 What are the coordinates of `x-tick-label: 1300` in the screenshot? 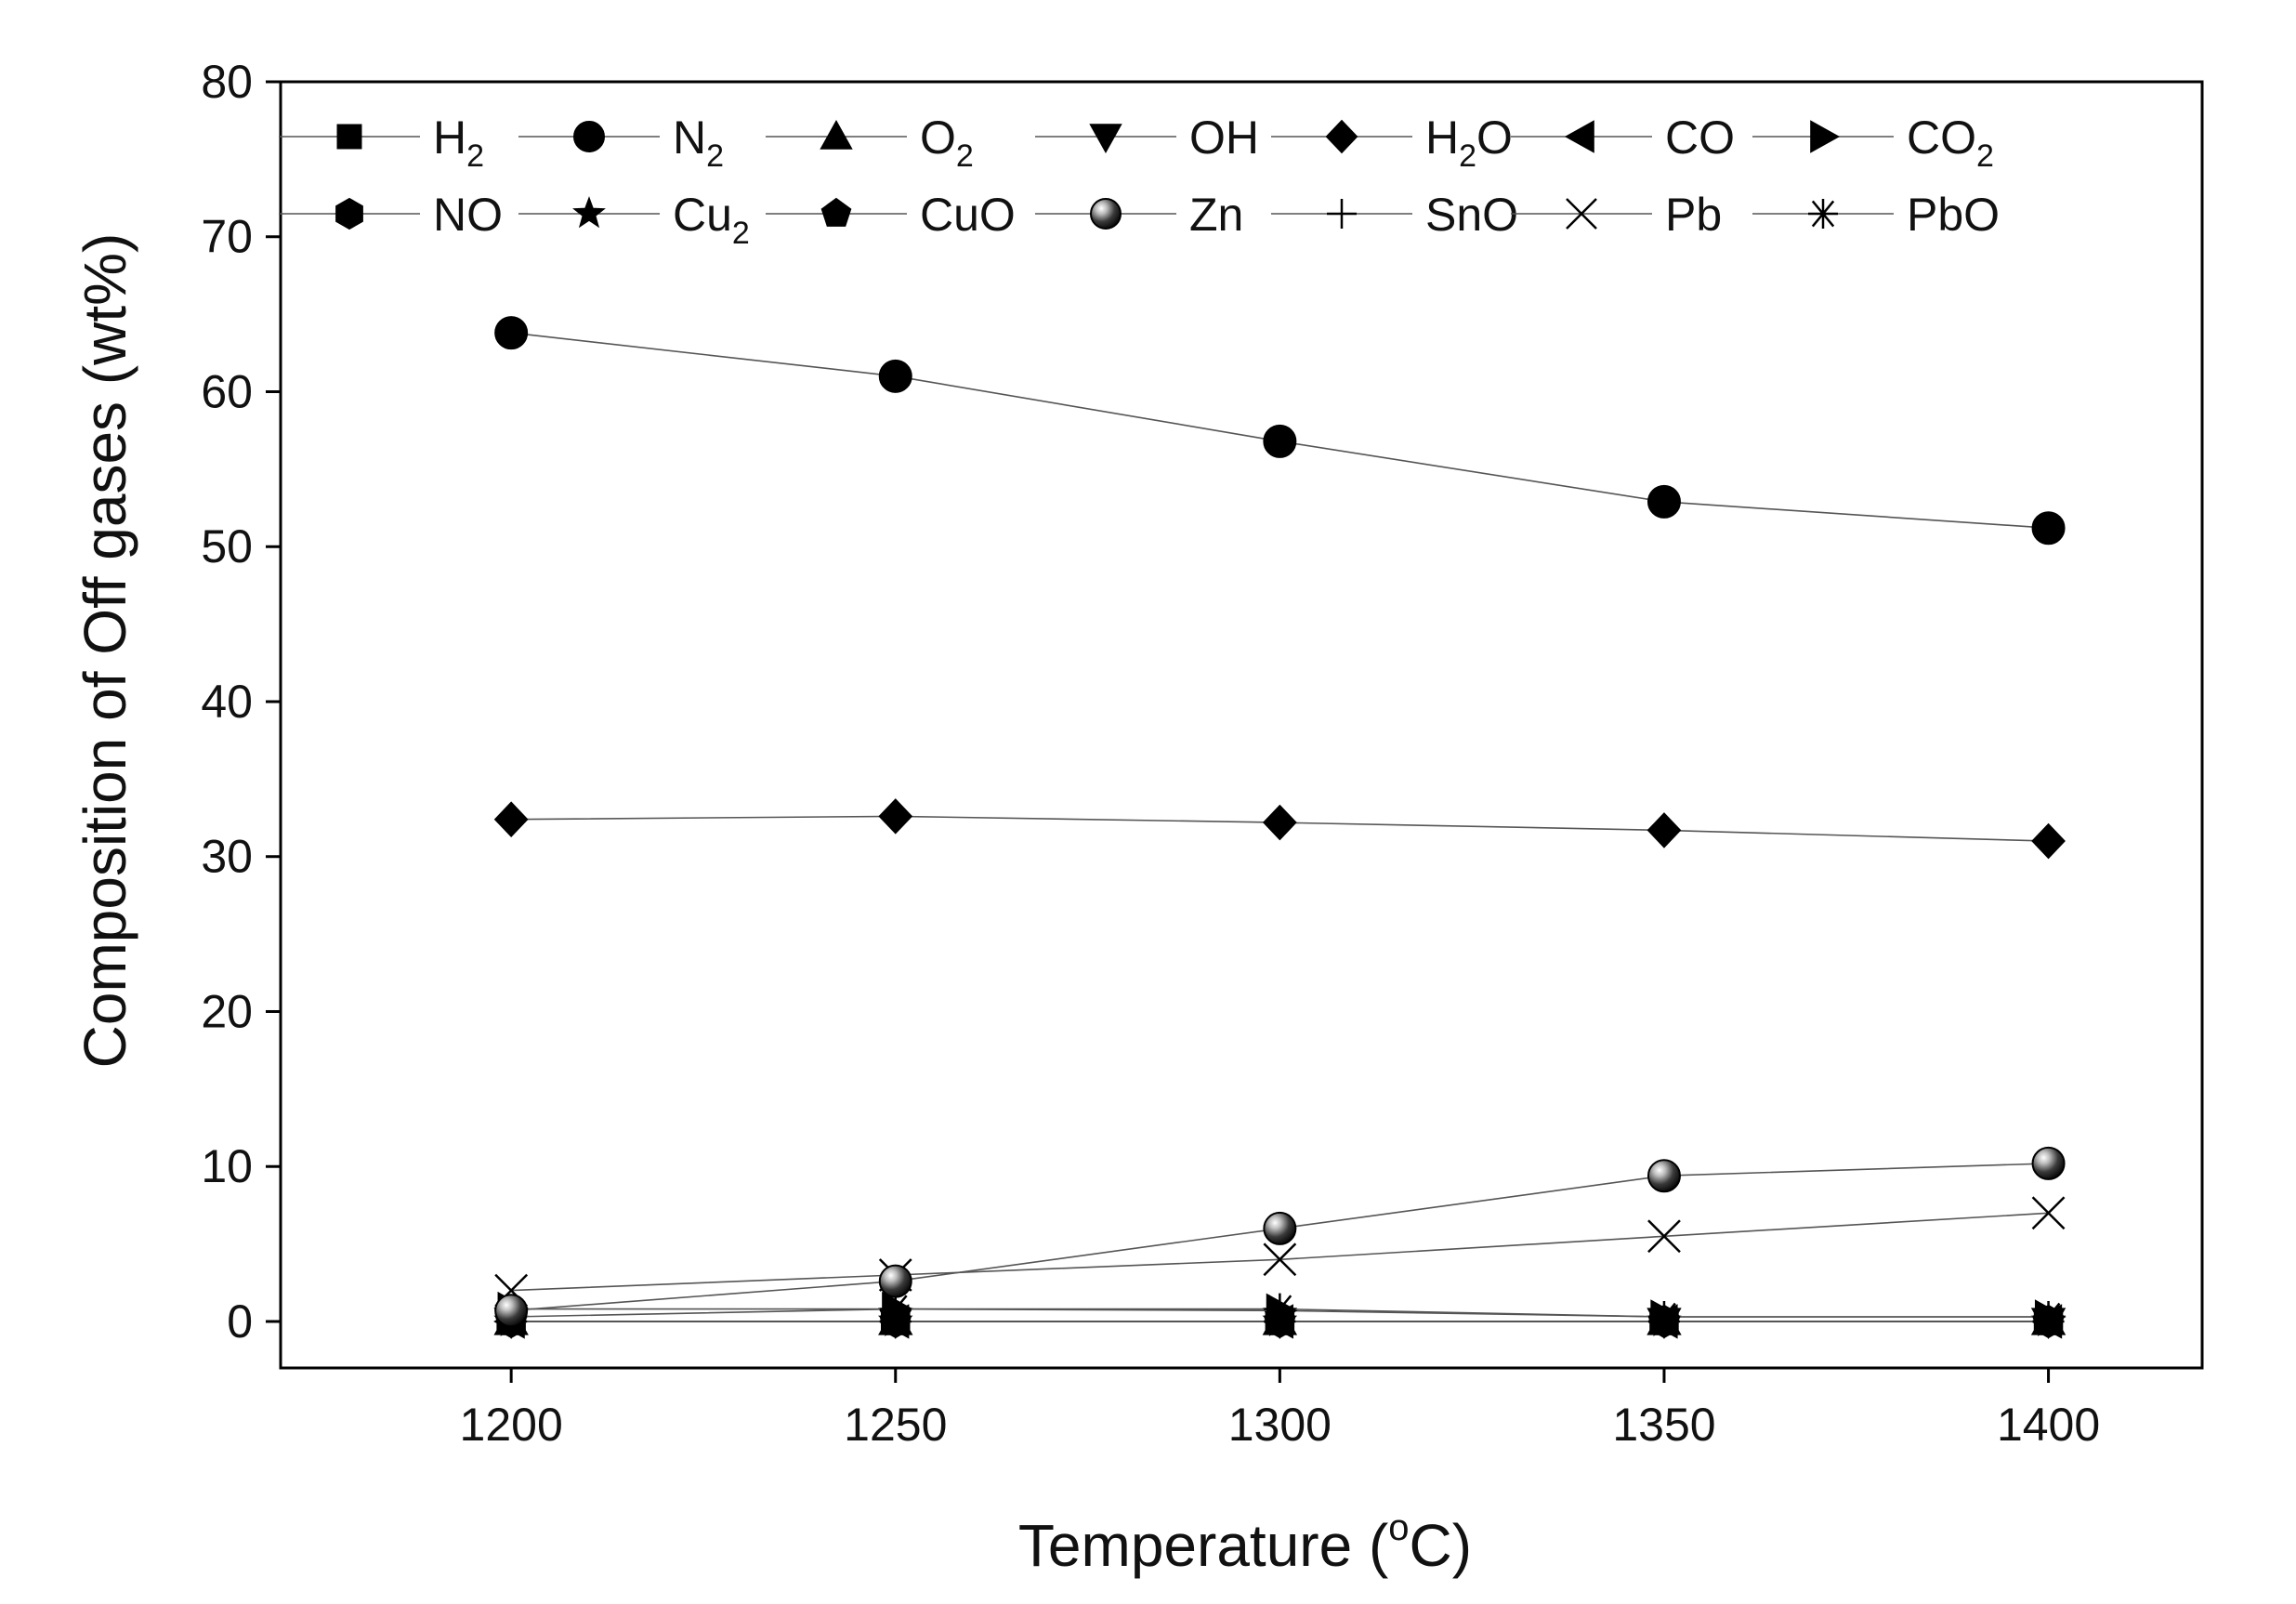 It's located at (1280, 1425).